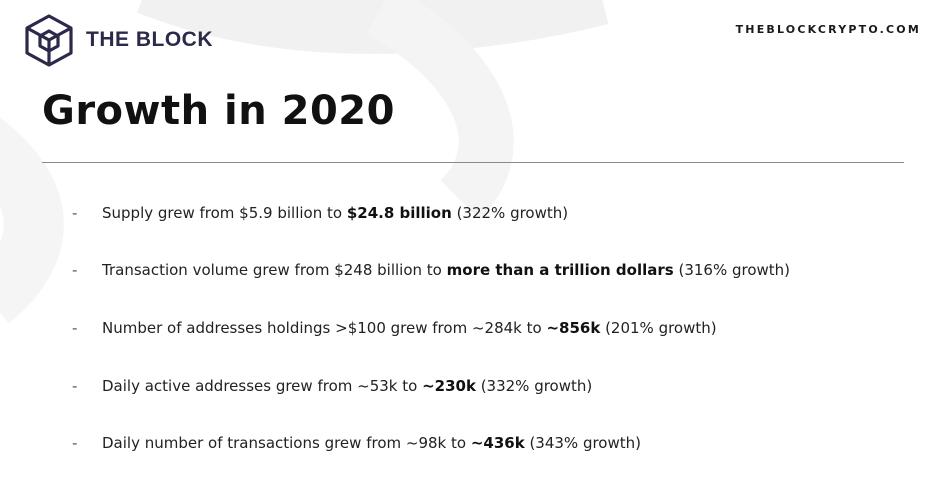 Image resolution: width=938 pixels, height=479 pixels. I want to click on brand-logo: THE BLOCK, so click(117, 40).